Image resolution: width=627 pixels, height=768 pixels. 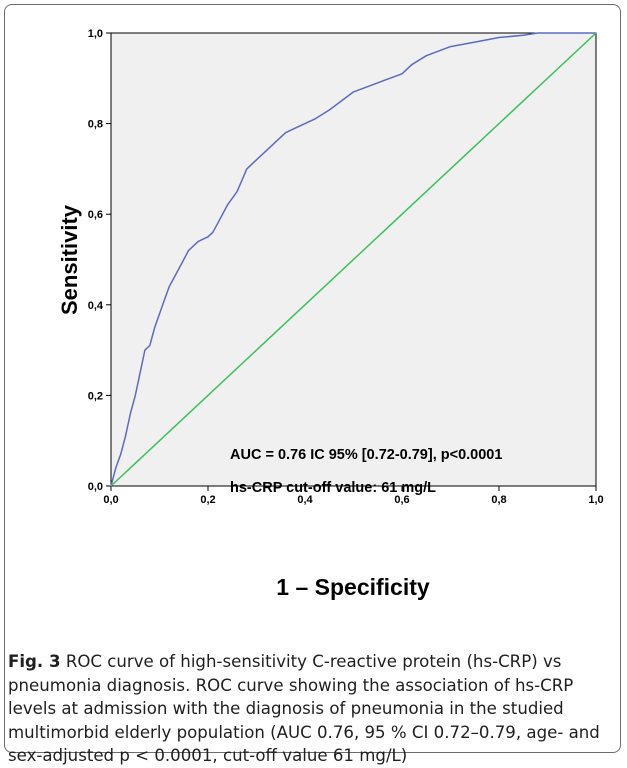 What do you see at coordinates (595, 500) in the screenshot?
I see `x-tick-label: 1,0` at bounding box center [595, 500].